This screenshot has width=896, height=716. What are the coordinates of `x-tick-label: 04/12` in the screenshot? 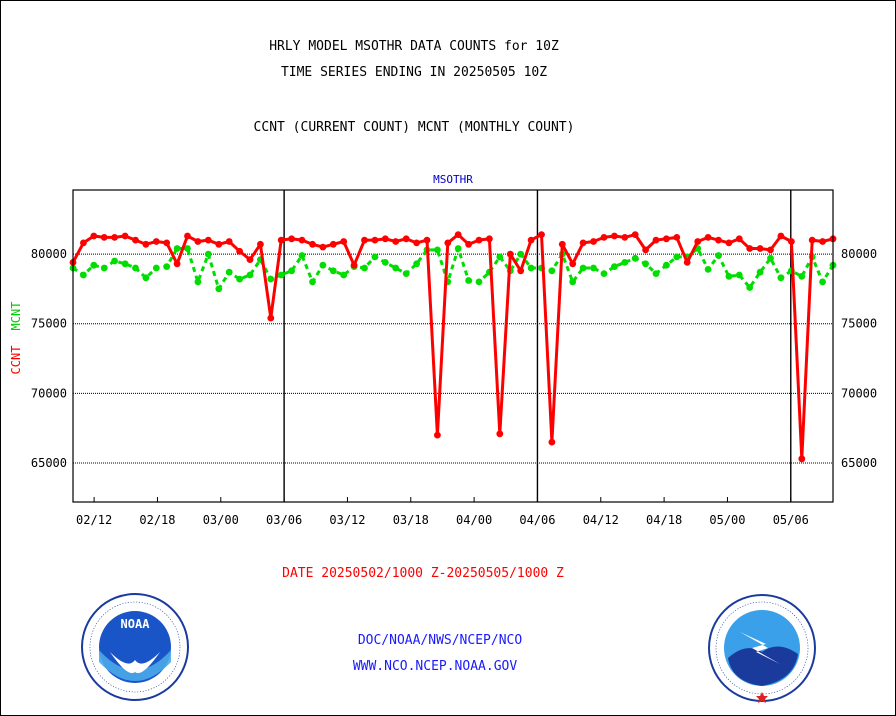 It's located at (601, 520).